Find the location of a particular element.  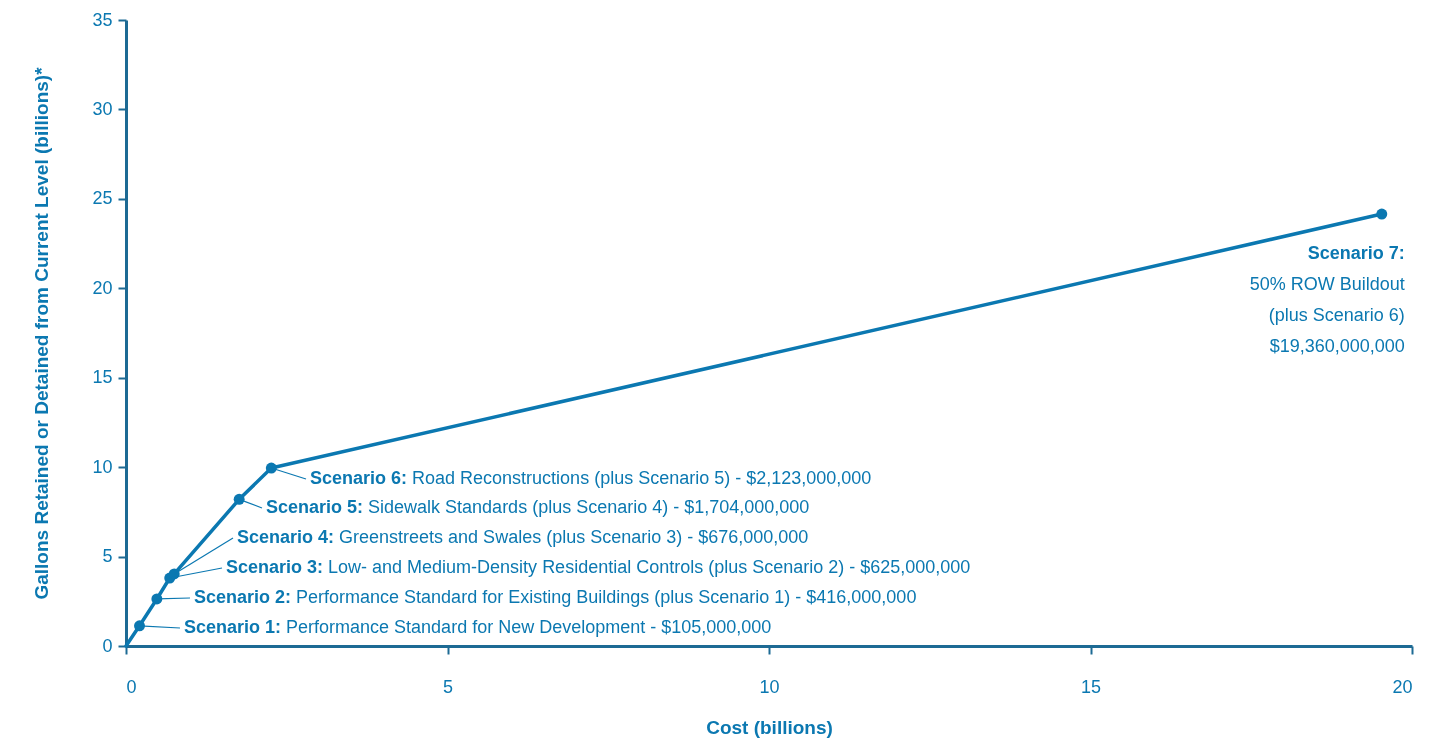

x-tick-label: 15 is located at coordinates (1091, 686).